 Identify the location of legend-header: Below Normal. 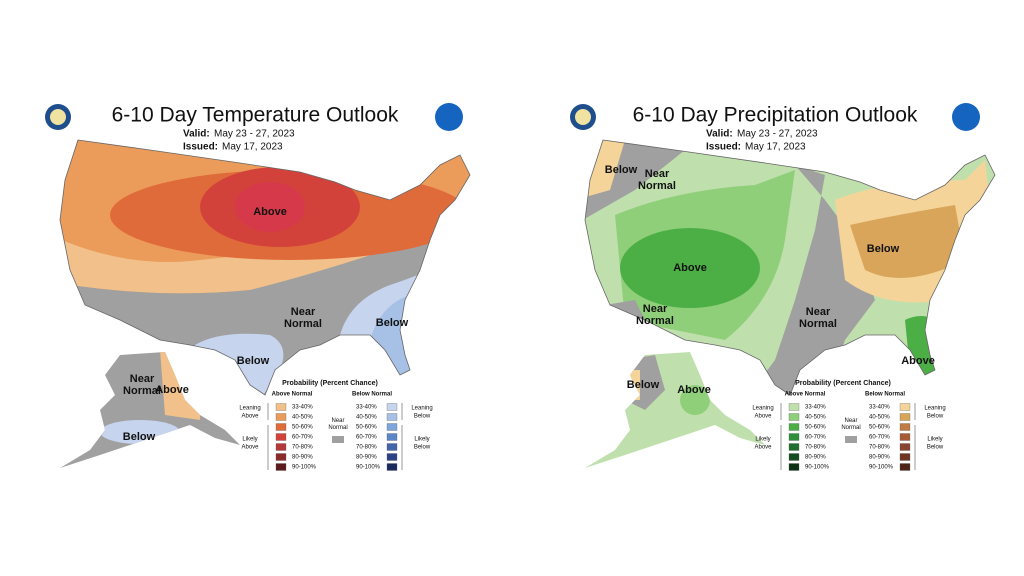
(885, 395).